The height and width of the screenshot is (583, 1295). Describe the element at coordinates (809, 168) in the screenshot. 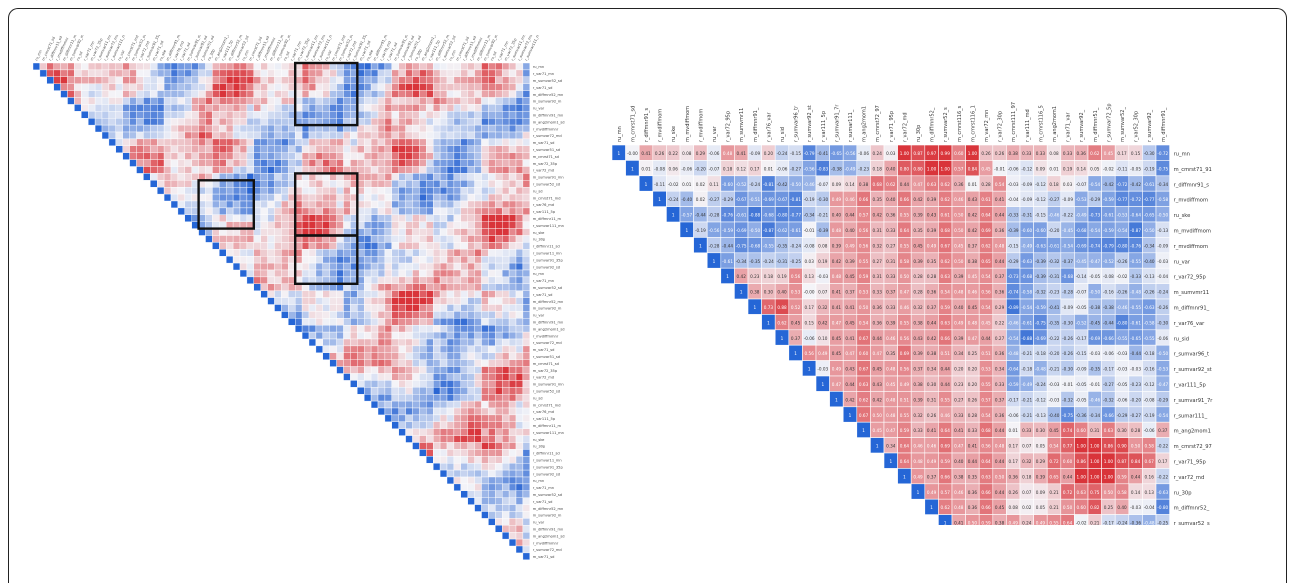

I see `cell-value-label: -0.56` at that location.